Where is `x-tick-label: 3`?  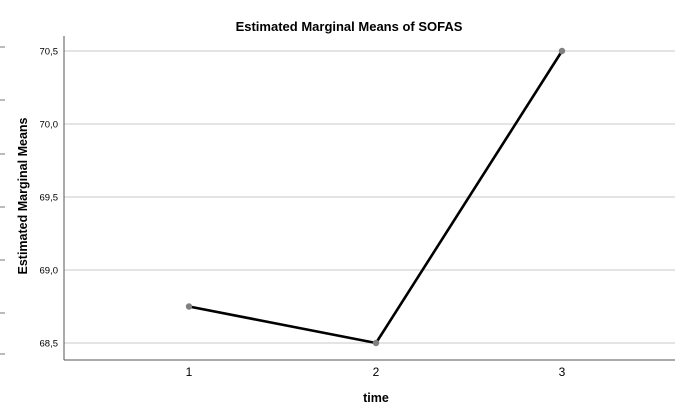
x-tick-label: 3 is located at coordinates (562, 372).